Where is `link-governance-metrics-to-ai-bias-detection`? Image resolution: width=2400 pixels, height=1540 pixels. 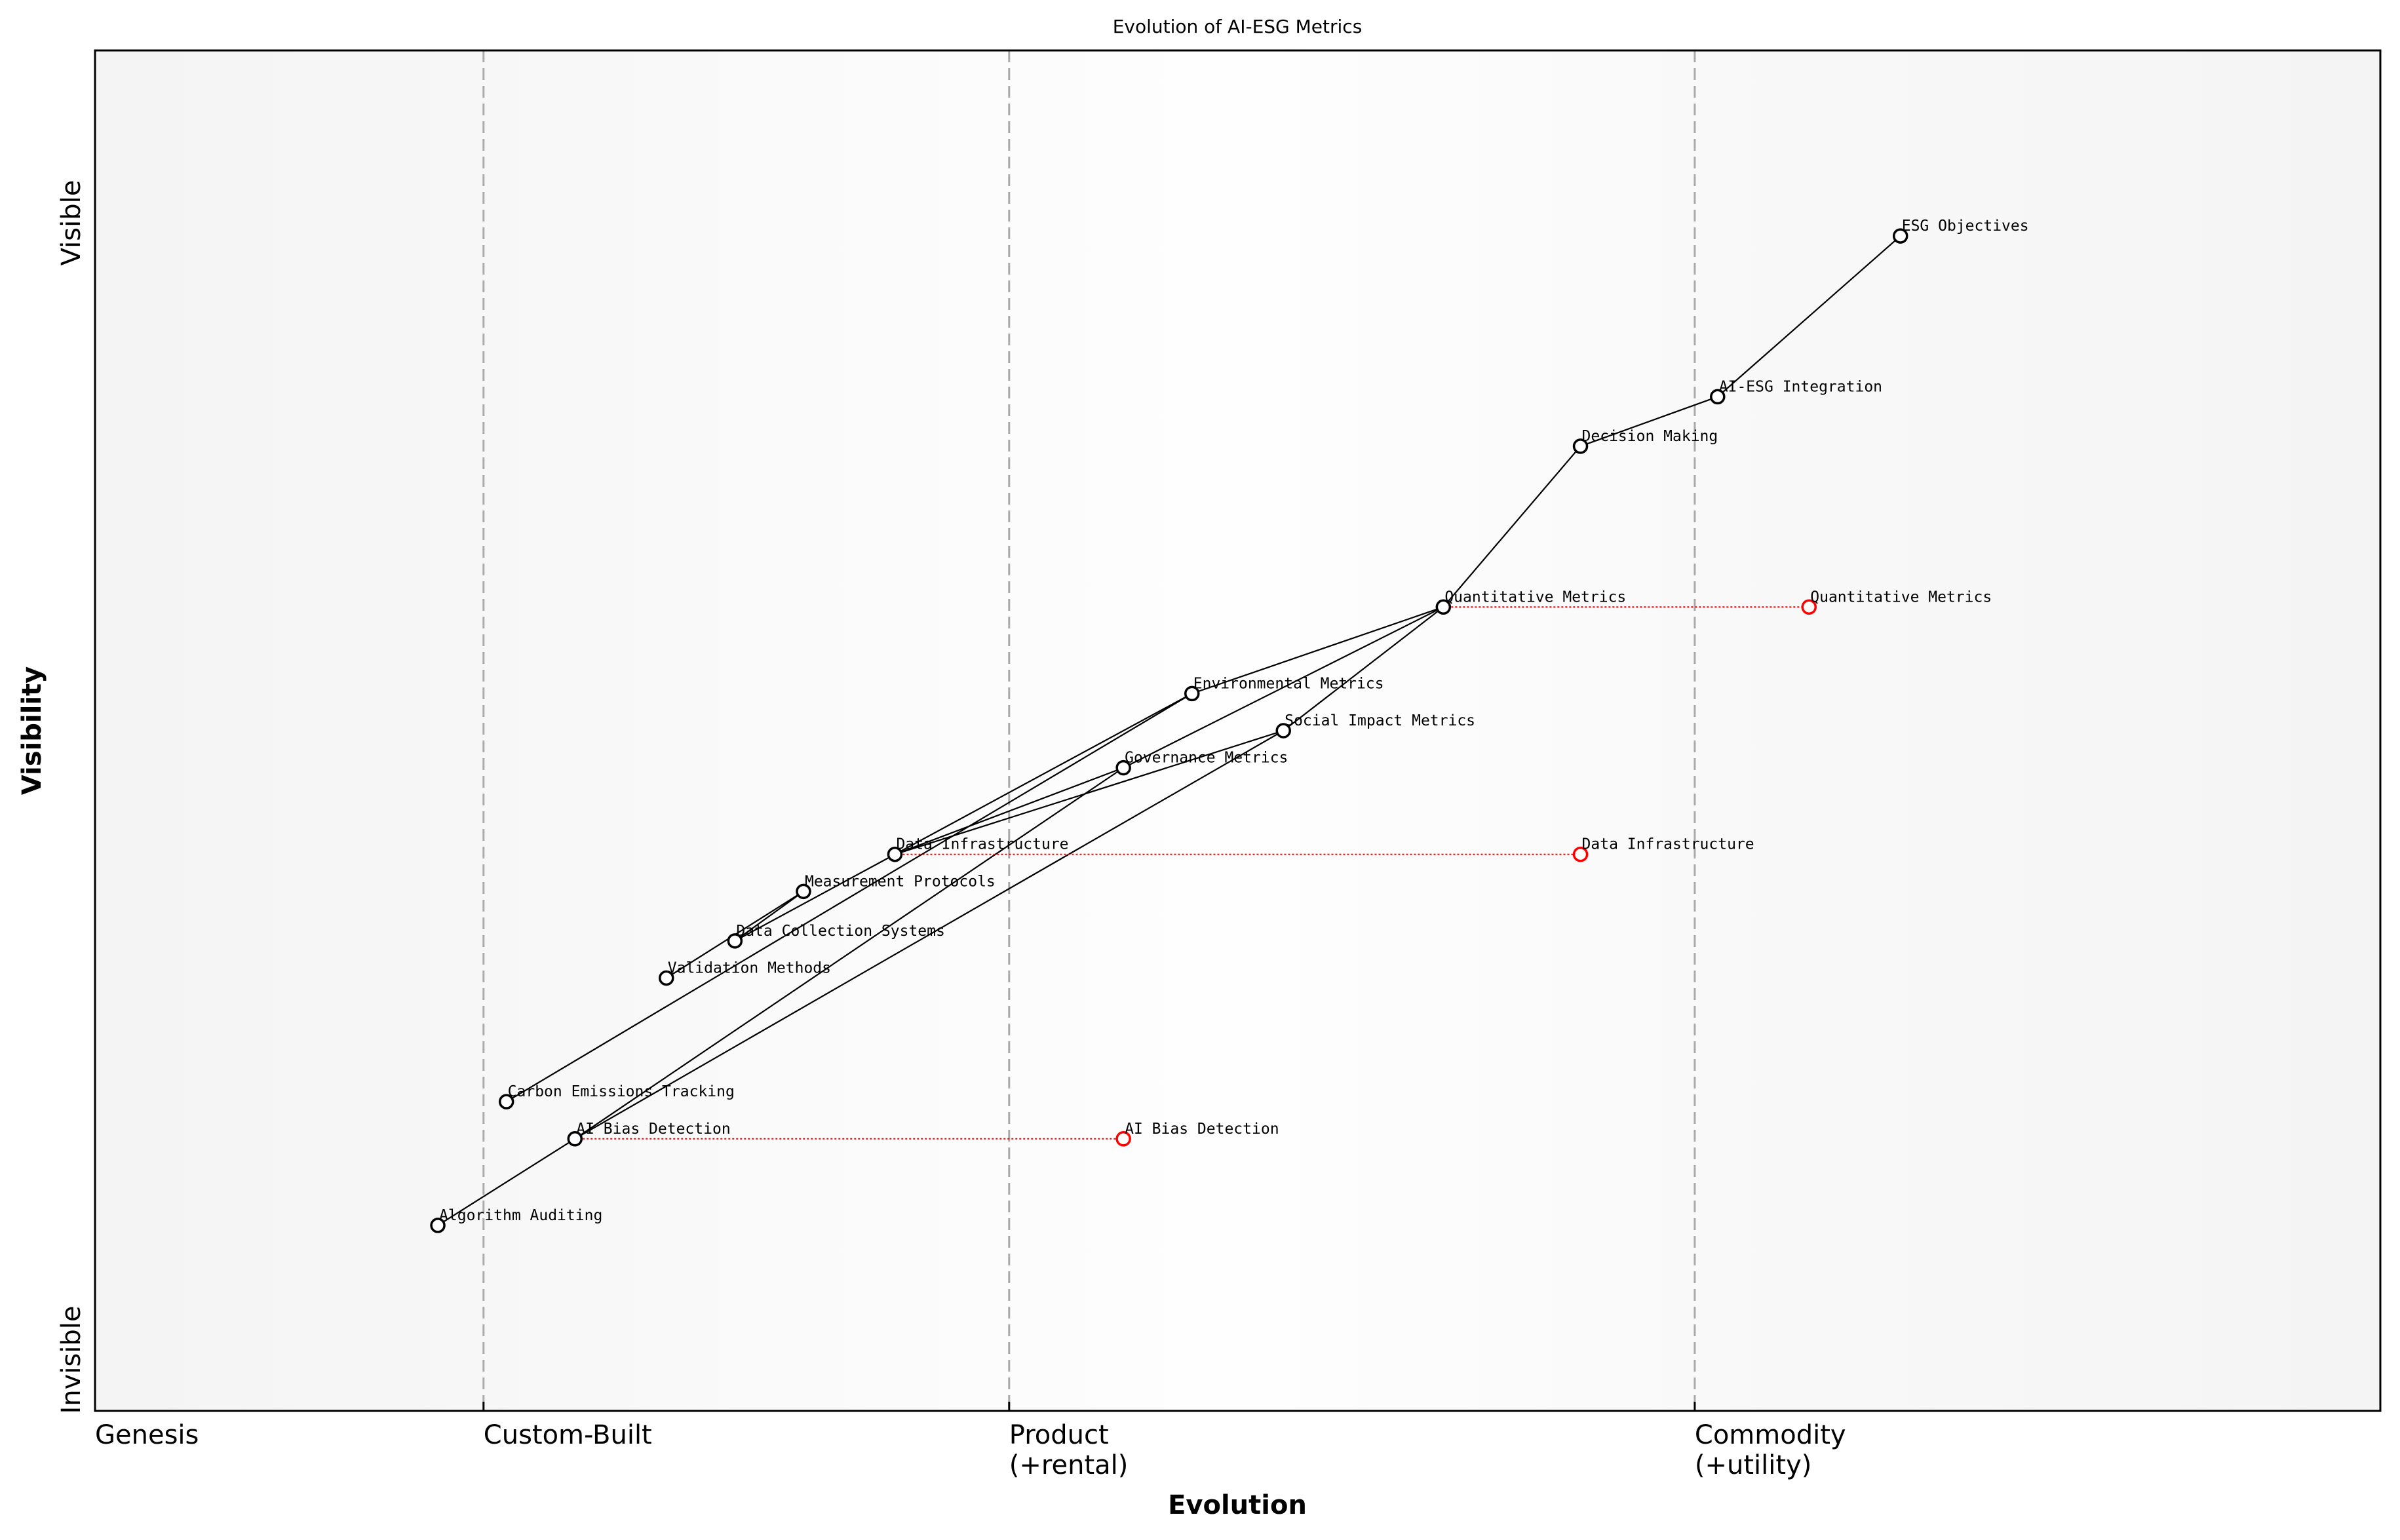 link-governance-metrics-to-ai-bias-detection is located at coordinates (849, 953).